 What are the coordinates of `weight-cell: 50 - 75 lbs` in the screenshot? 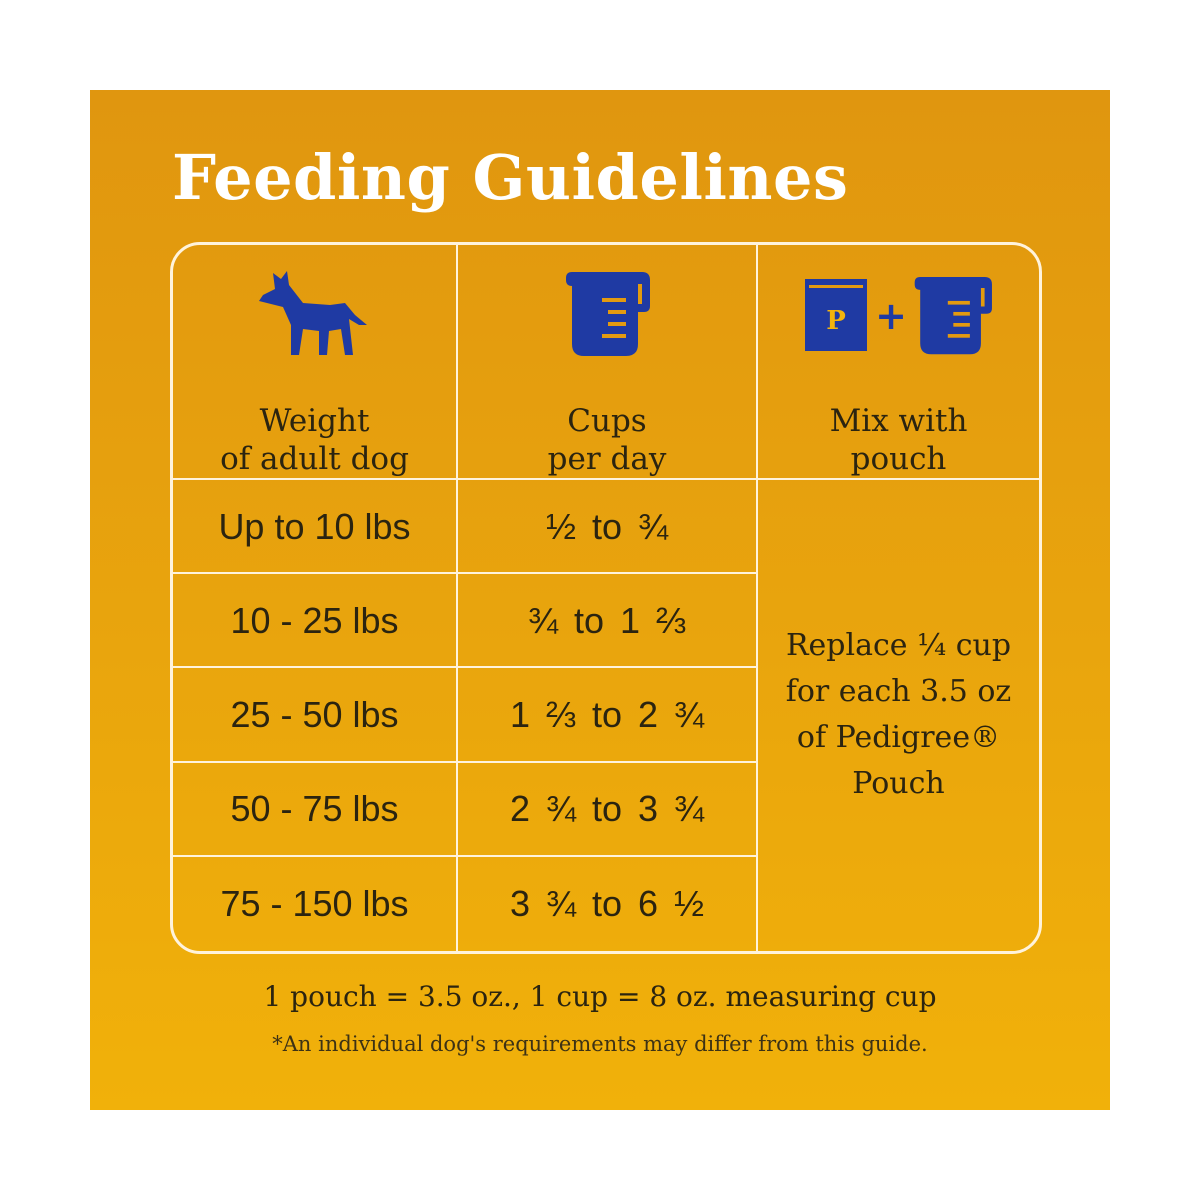 It's located at (315, 809).